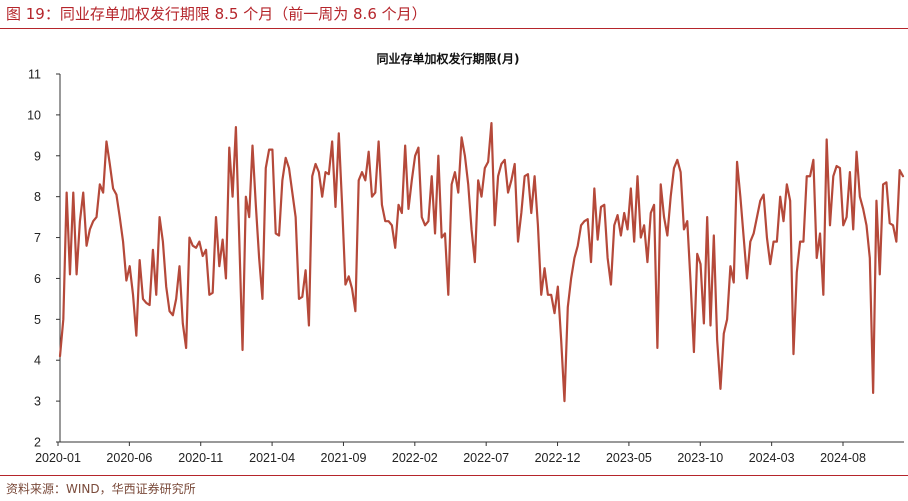  Describe the element at coordinates (843, 458) in the screenshot. I see `x-tick-label: 2024-08` at that location.